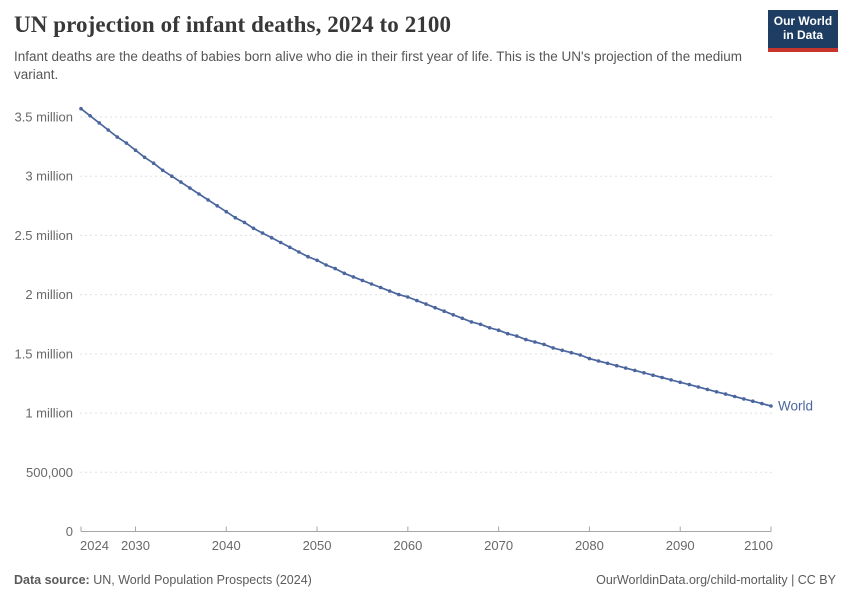  What do you see at coordinates (135, 545) in the screenshot?
I see `x-axis-tick-label: 2030` at bounding box center [135, 545].